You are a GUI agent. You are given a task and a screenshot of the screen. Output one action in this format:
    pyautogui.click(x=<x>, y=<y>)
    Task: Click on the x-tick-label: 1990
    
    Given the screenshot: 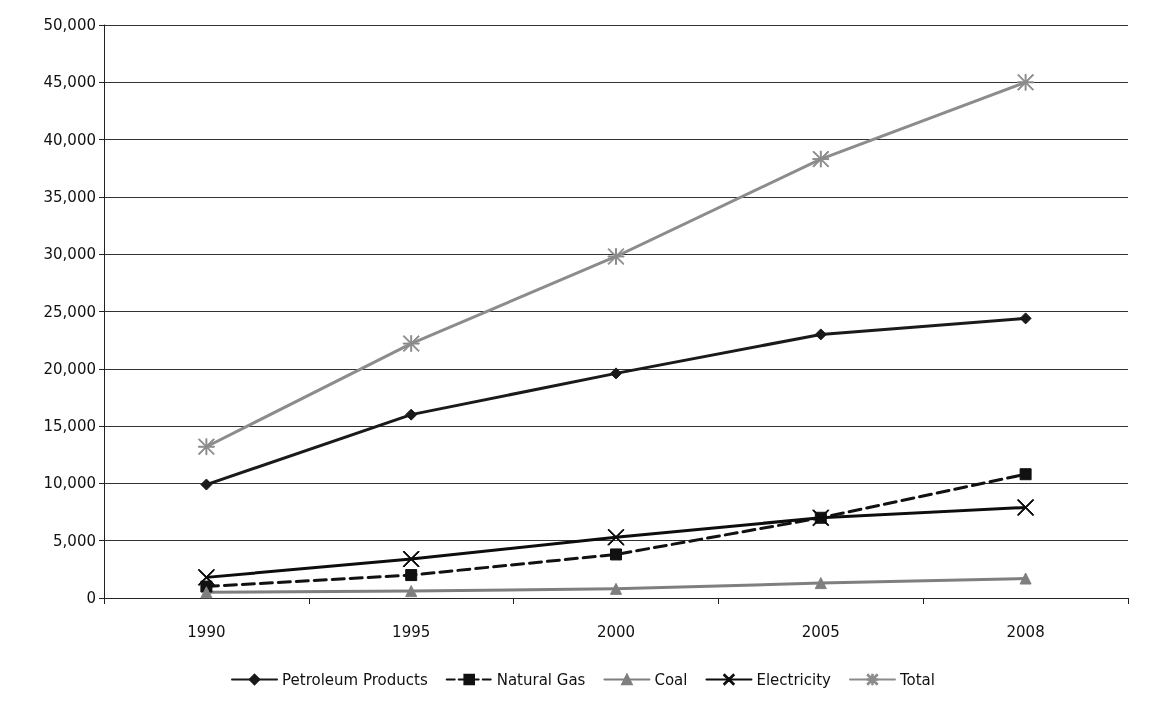 What is the action you would take?
    pyautogui.click(x=206, y=631)
    